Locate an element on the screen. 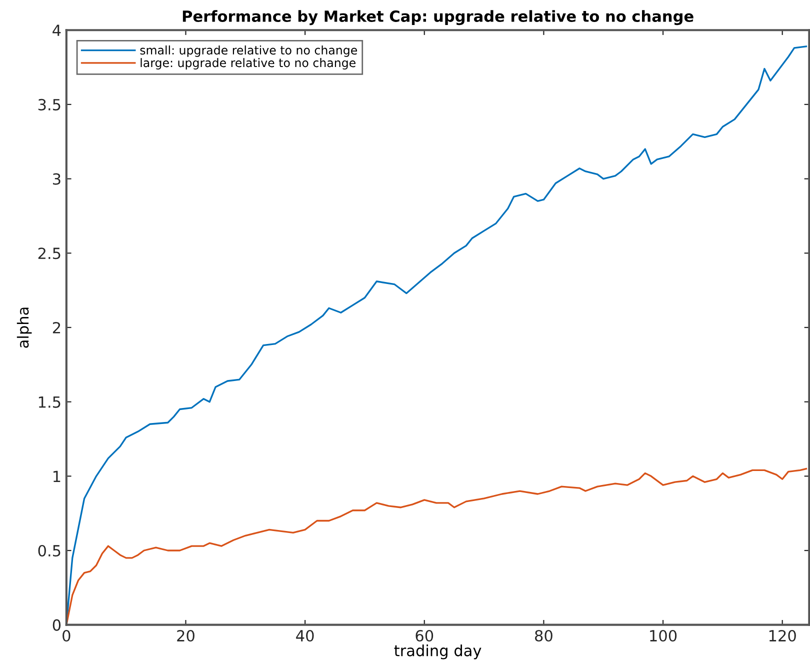 This screenshot has width=810, height=669. x-axis-title: trading day is located at coordinates (438, 652).